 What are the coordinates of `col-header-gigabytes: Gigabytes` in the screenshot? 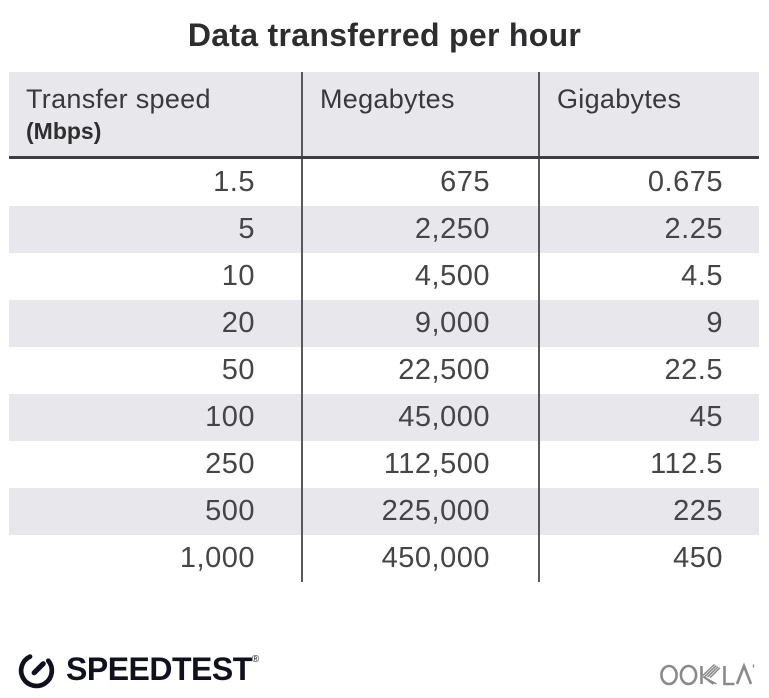 It's located at (648, 114).